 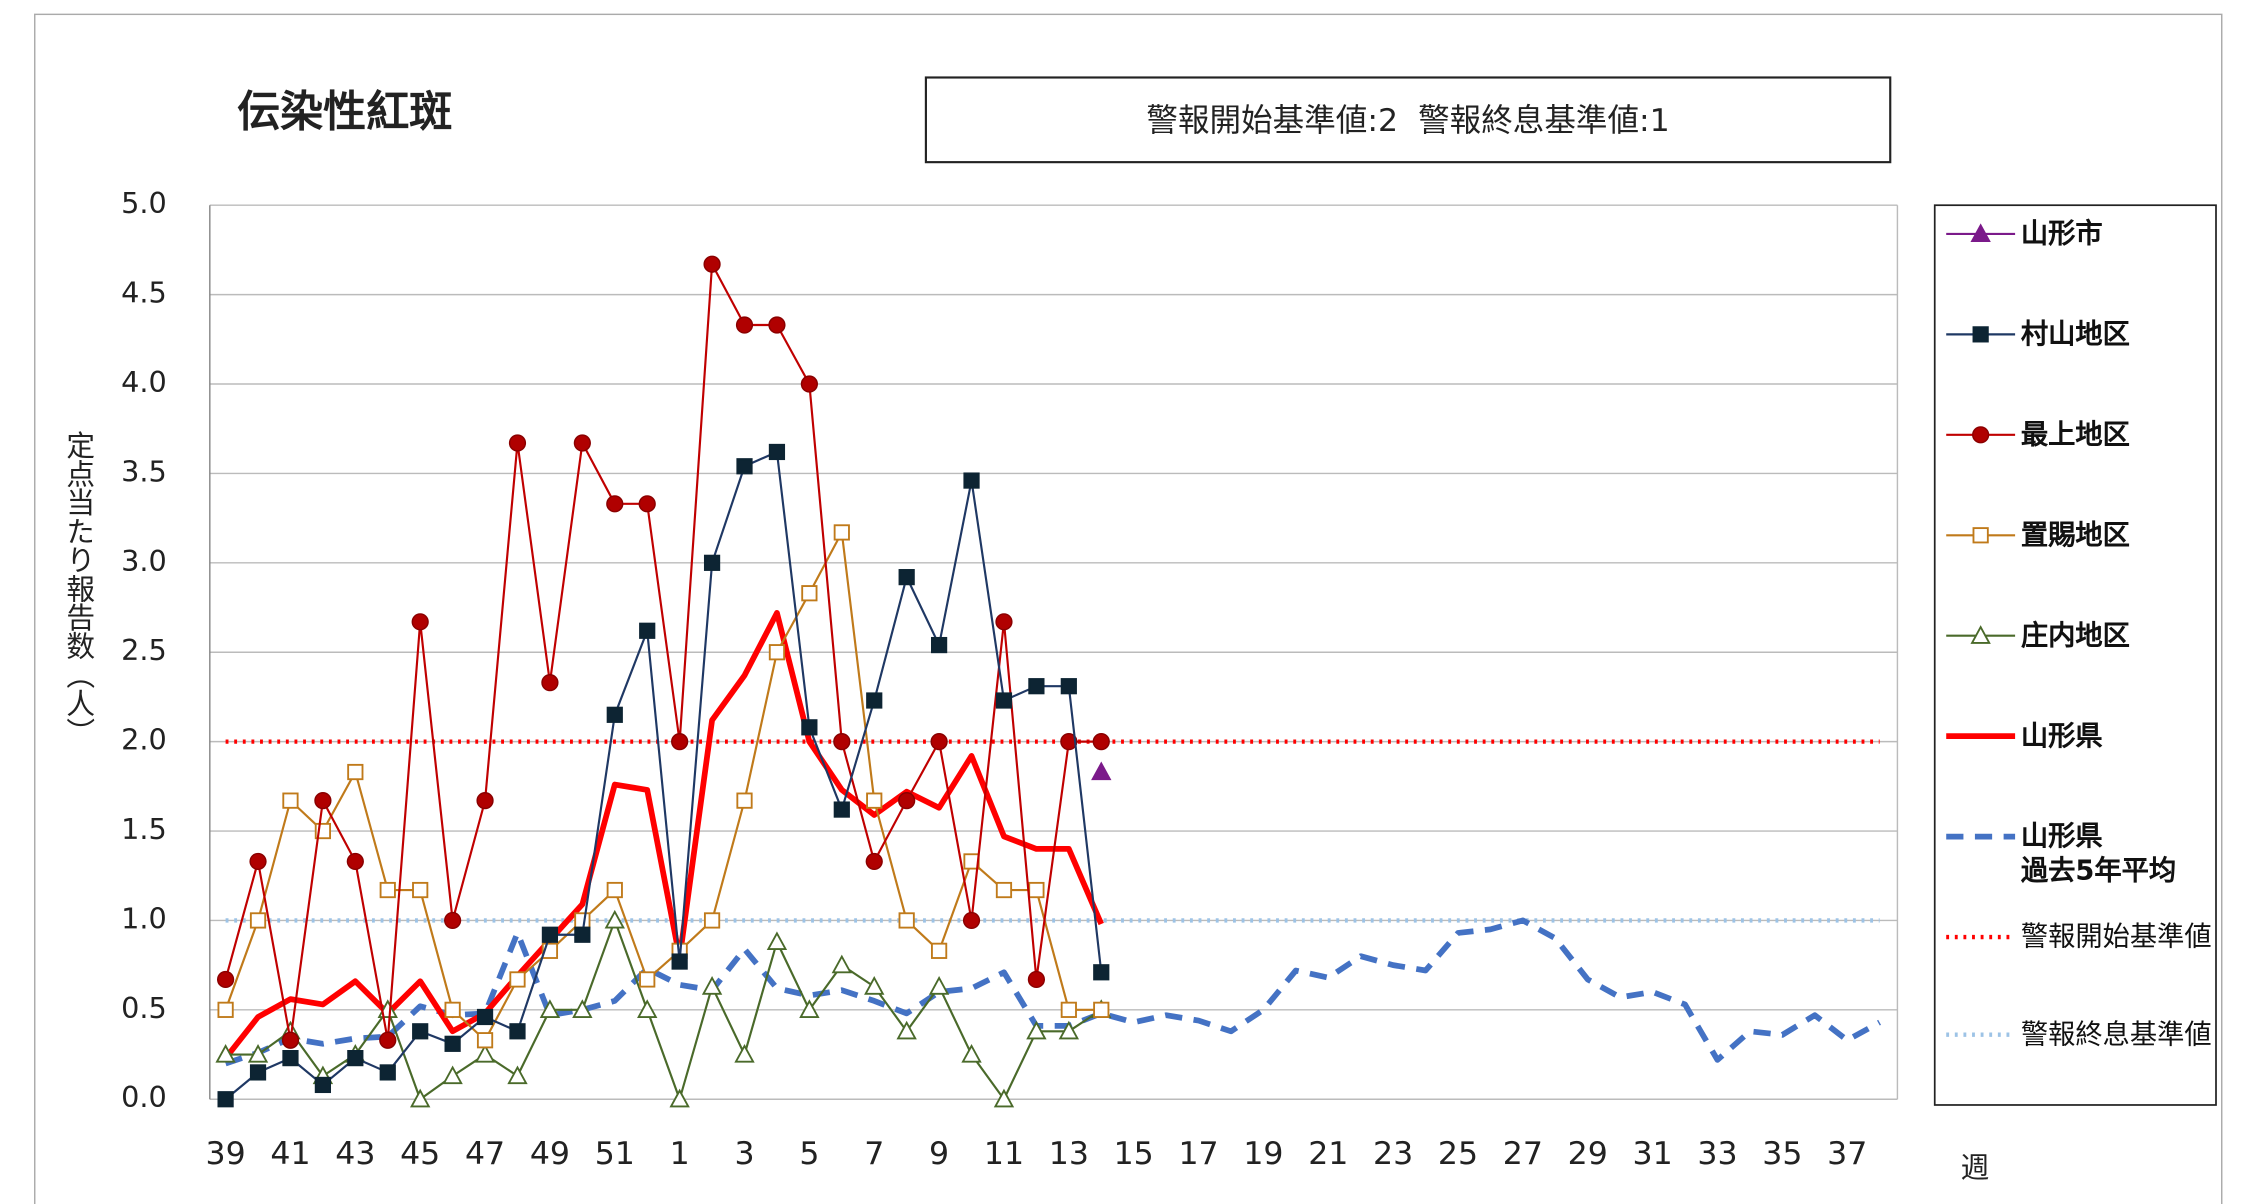 I want to click on legend-label-box: 警報開始基準値, so click(x=2116, y=937).